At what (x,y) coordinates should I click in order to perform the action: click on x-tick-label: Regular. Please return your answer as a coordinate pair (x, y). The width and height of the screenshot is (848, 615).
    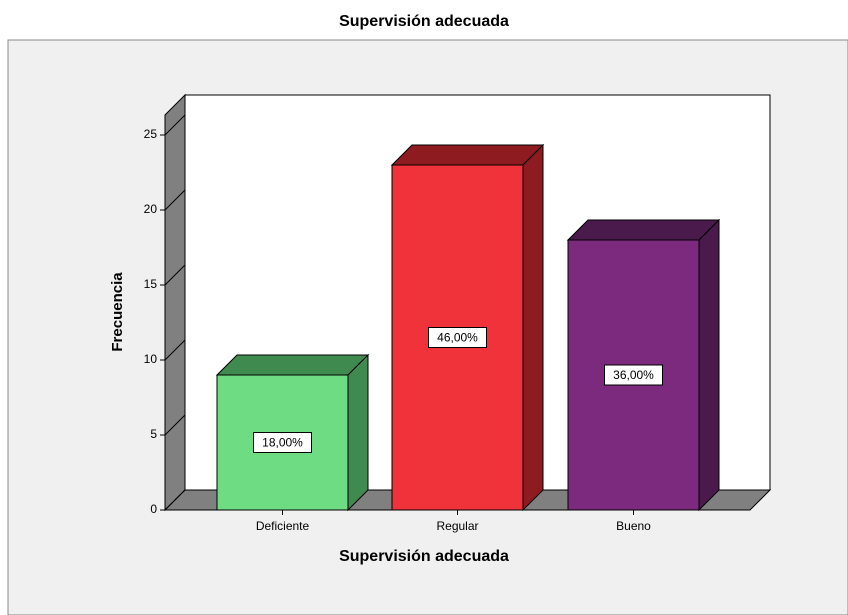
    Looking at the image, I should click on (457, 526).